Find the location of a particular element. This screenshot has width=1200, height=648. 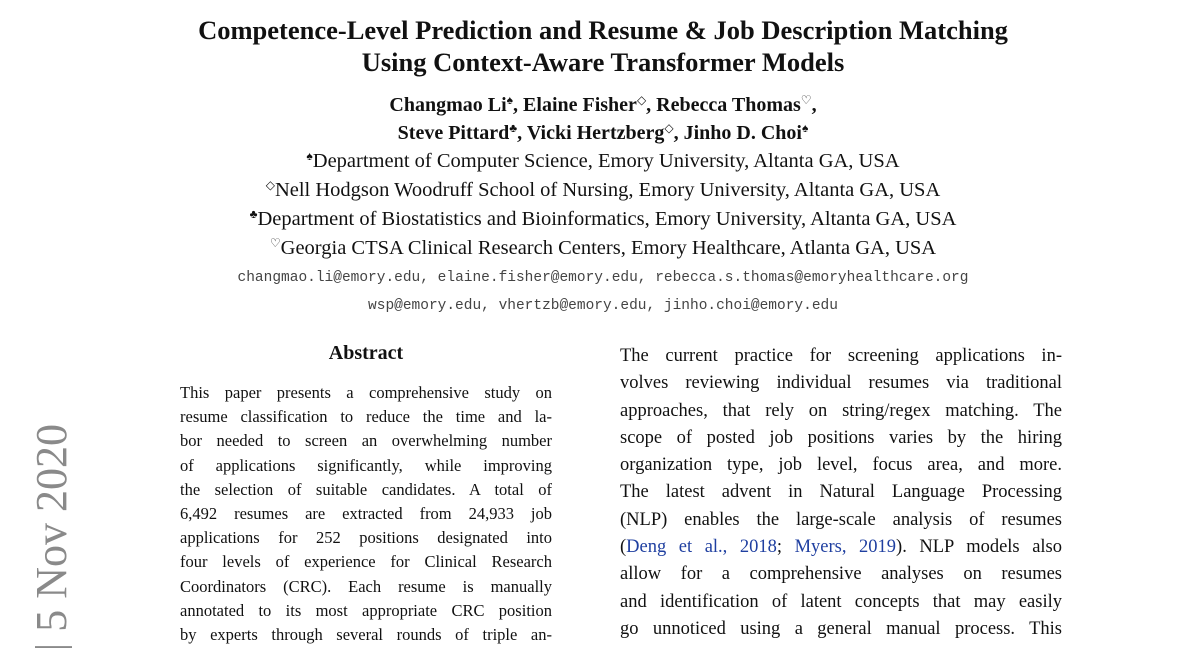

title-line: Using Context-Aware Transformer Models is located at coordinates (603, 62).